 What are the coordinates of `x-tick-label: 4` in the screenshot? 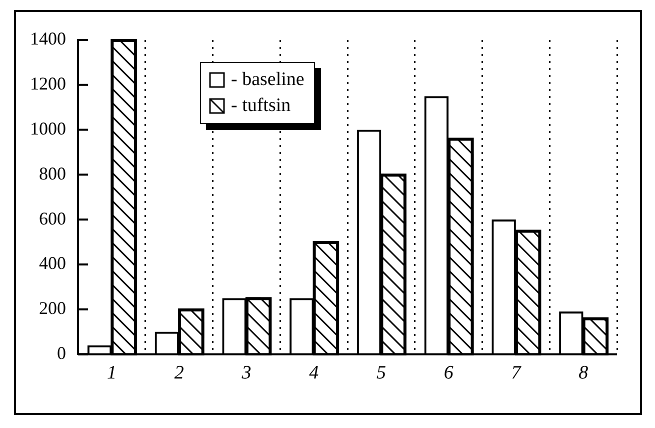 It's located at (314, 373).